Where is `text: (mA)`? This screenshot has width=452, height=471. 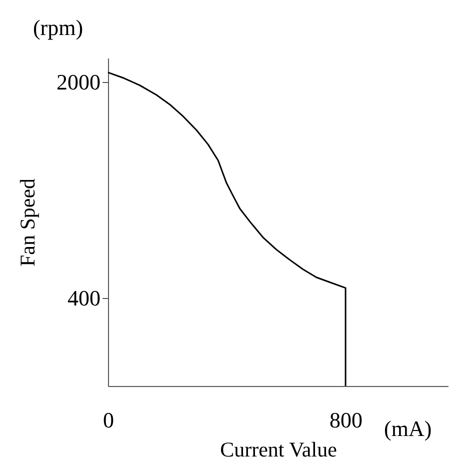 text: (mA) is located at coordinates (408, 428).